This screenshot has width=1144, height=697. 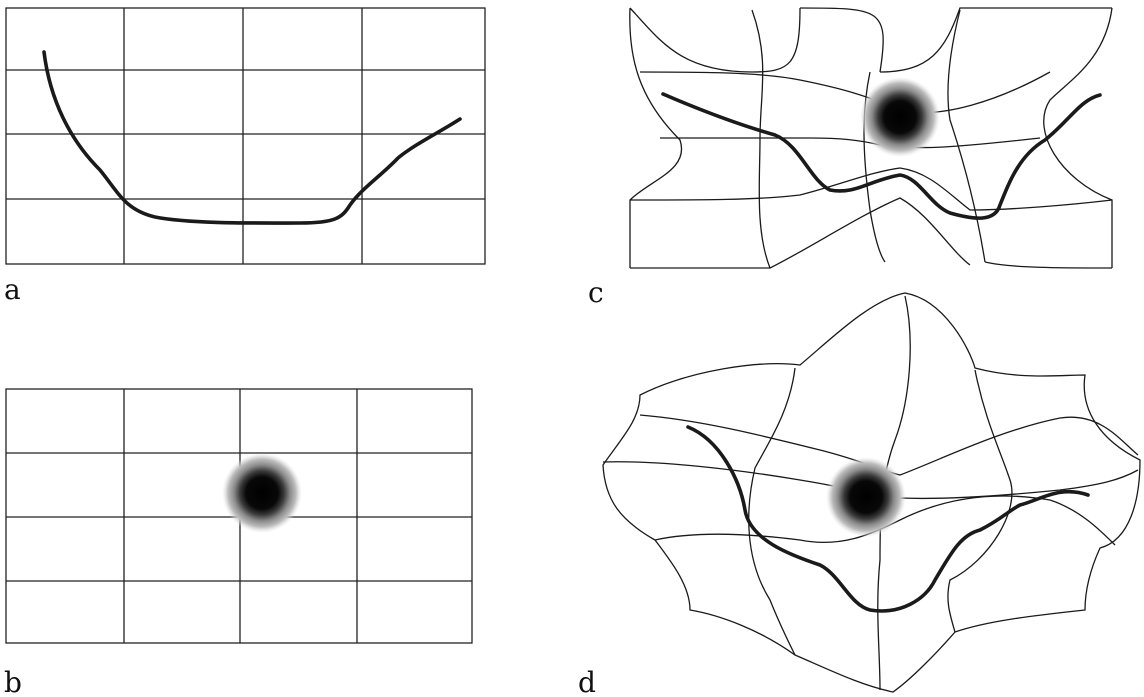 I want to click on panel-b-label: b, so click(x=13, y=681).